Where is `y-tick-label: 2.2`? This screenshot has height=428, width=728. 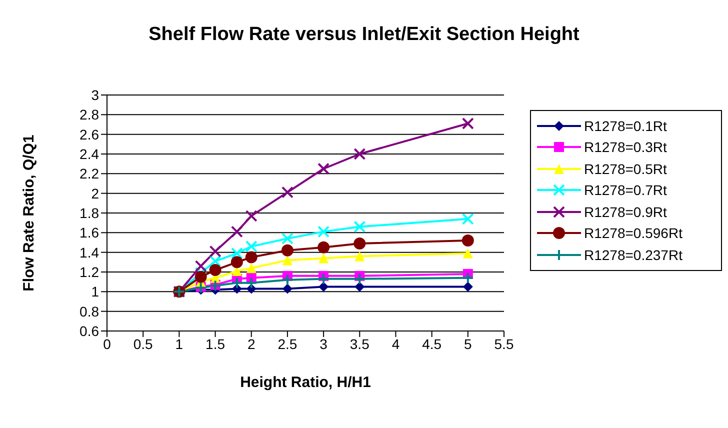
y-tick-label: 2.2 is located at coordinates (90, 174).